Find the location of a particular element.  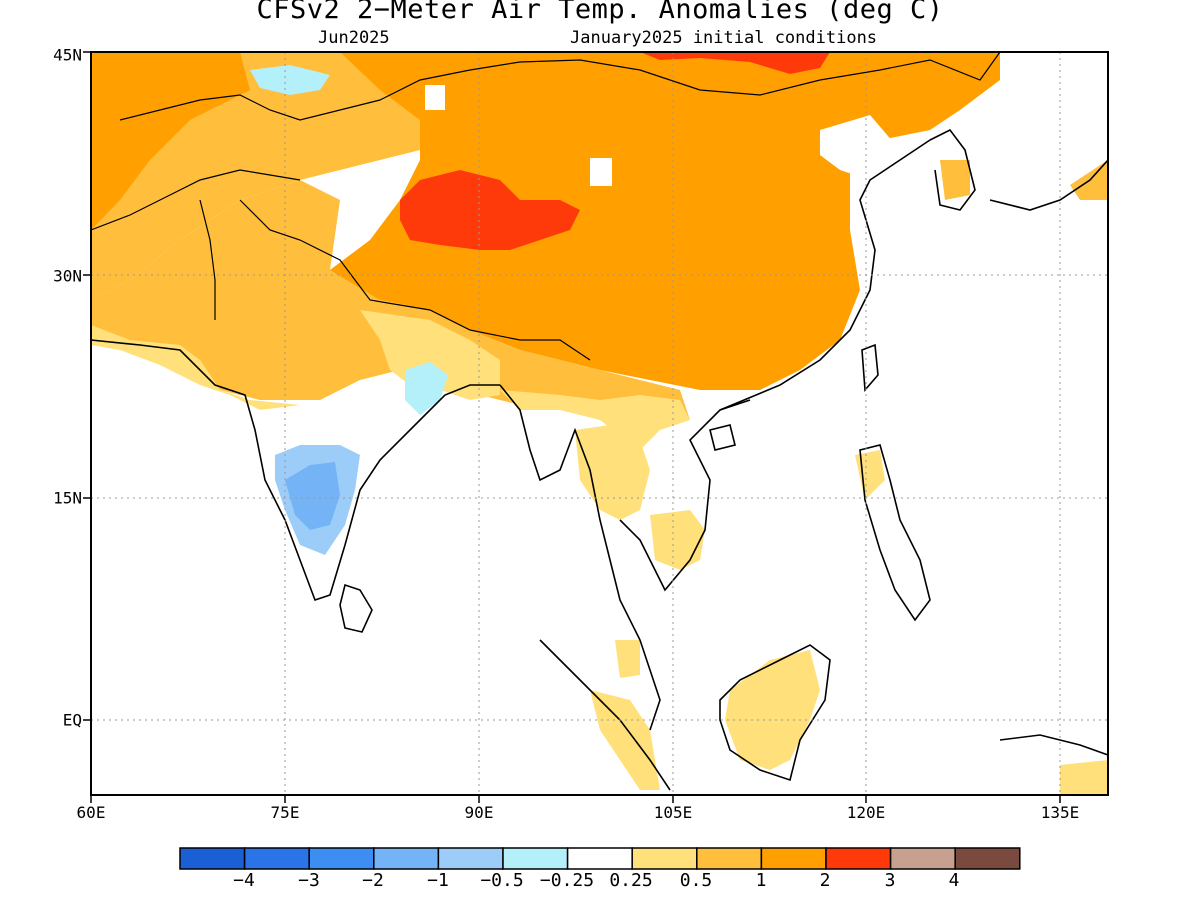

anomaly-zone-1-2-west is located at coordinates (170, 141).